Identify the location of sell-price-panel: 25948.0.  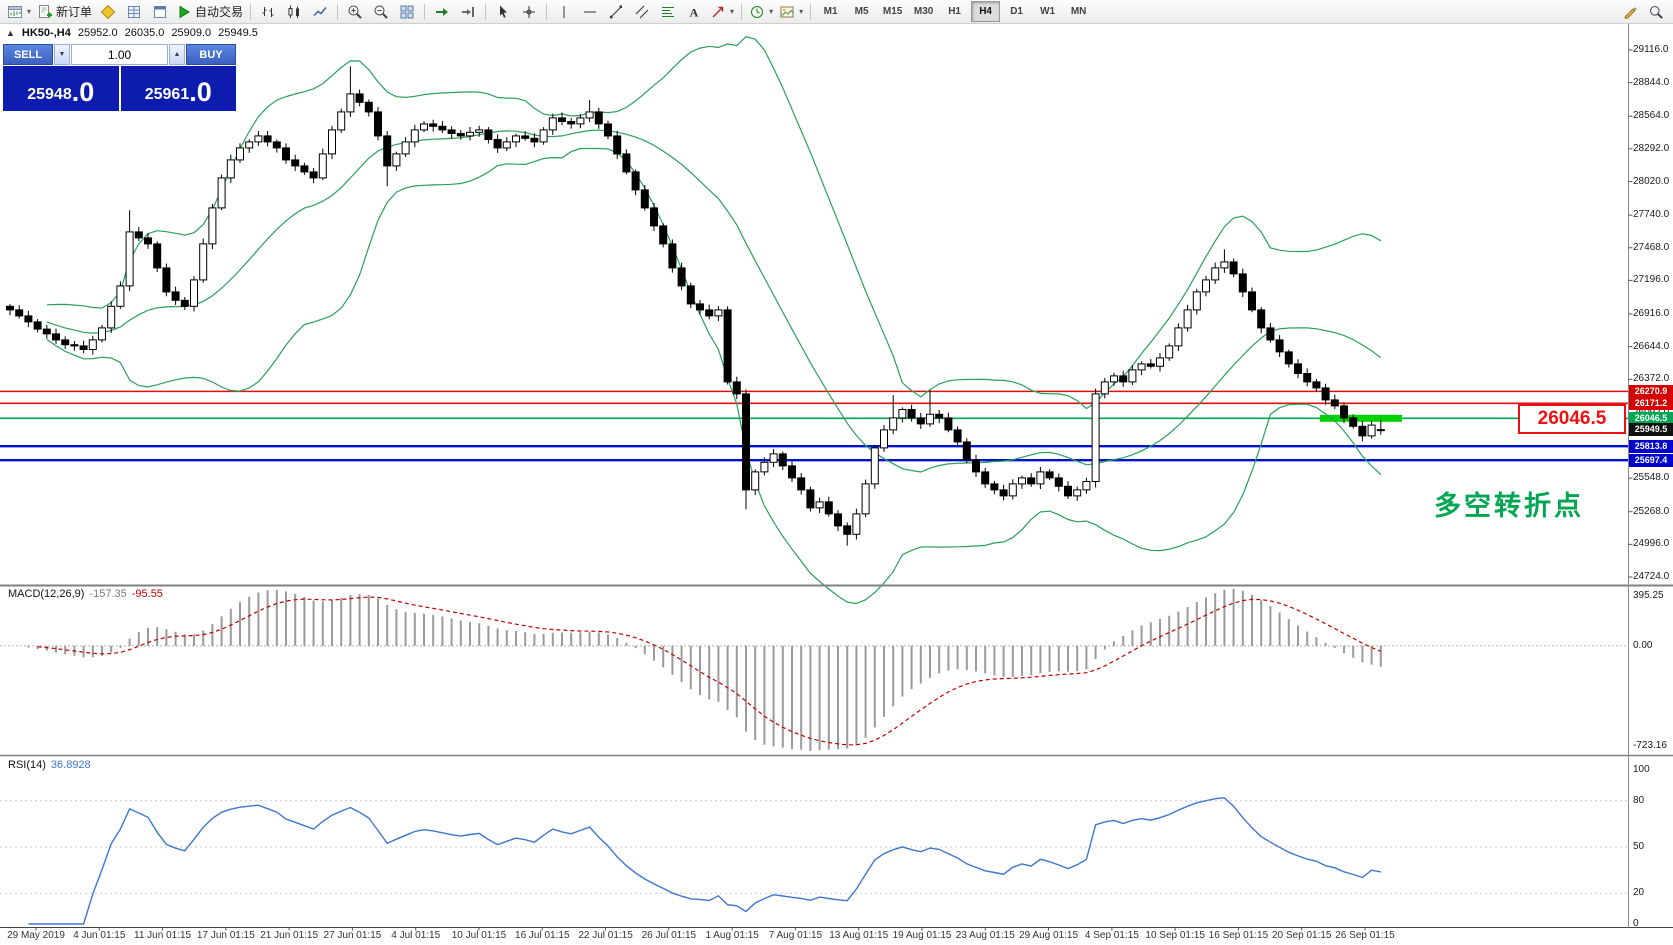
(61, 88).